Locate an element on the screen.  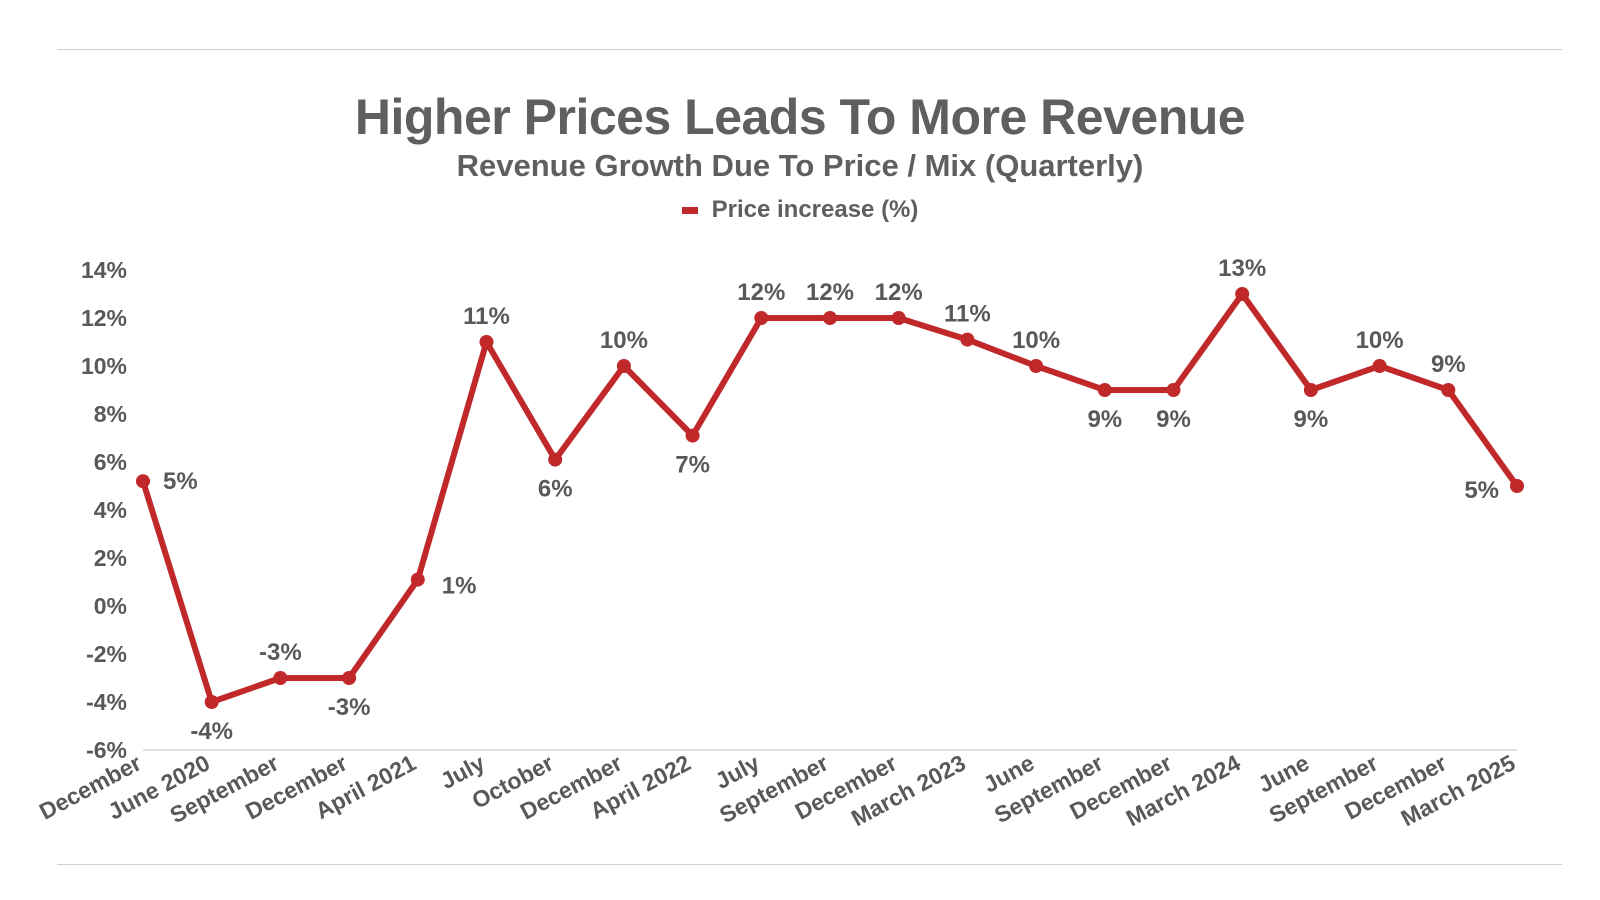
bottom-divider is located at coordinates (809, 864).